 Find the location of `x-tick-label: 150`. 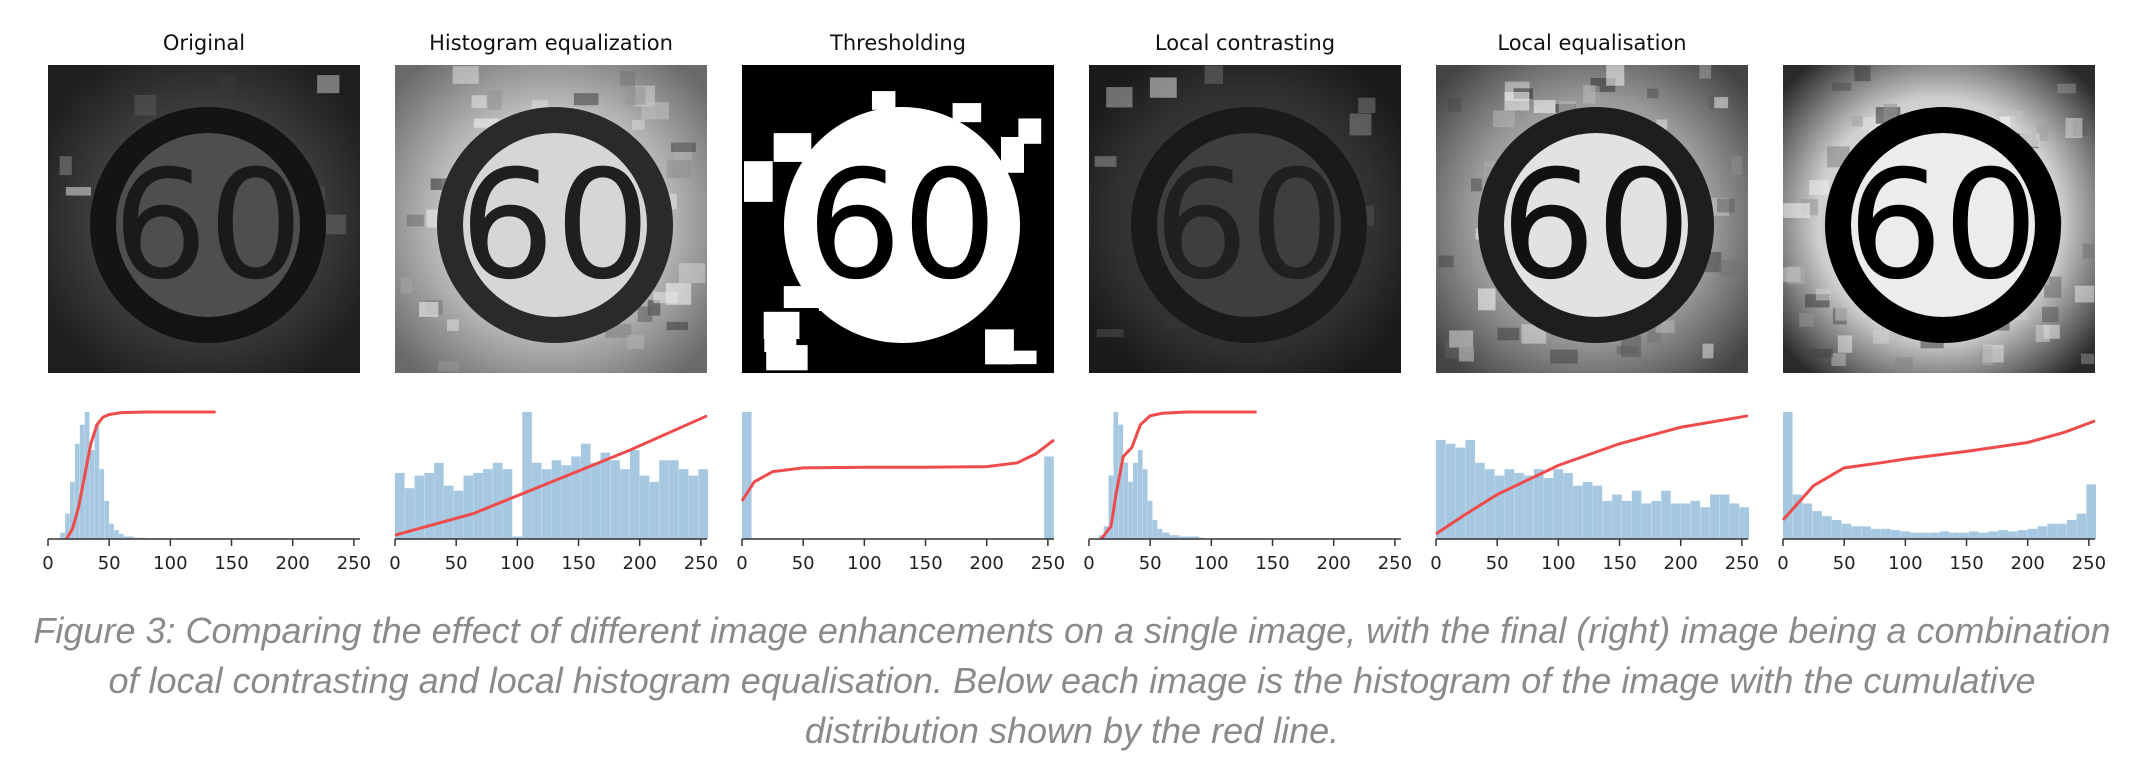

x-tick-label: 150 is located at coordinates (578, 563).